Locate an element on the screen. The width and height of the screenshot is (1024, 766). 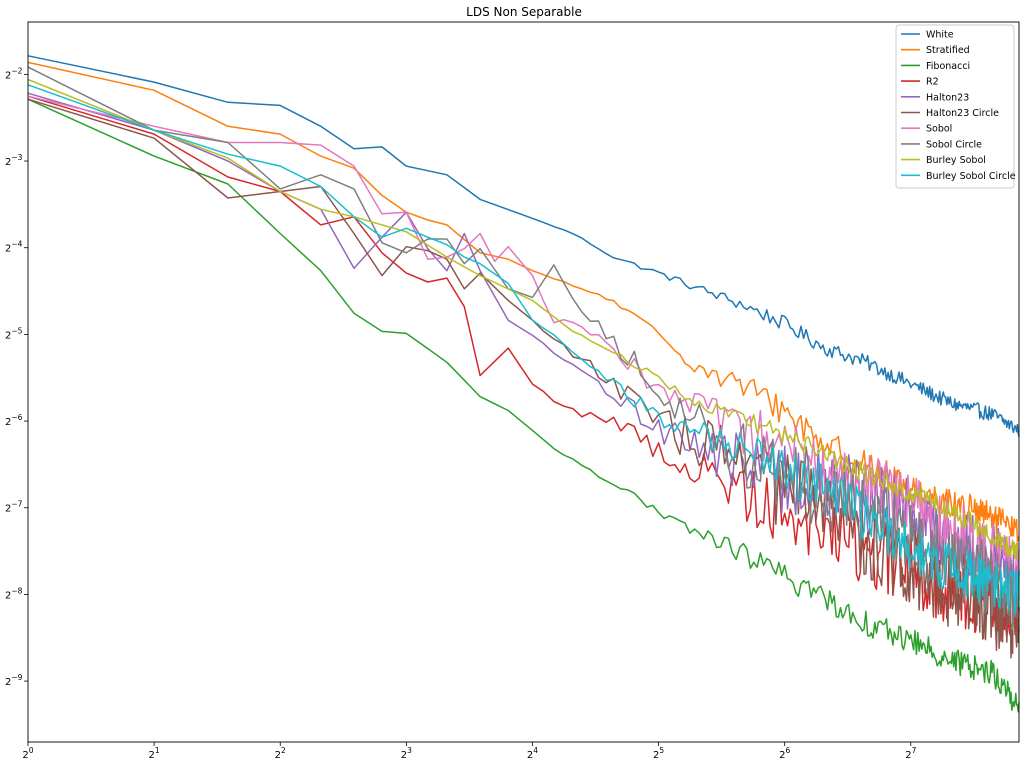
legend-label: Sobol Circle is located at coordinates (954, 144).